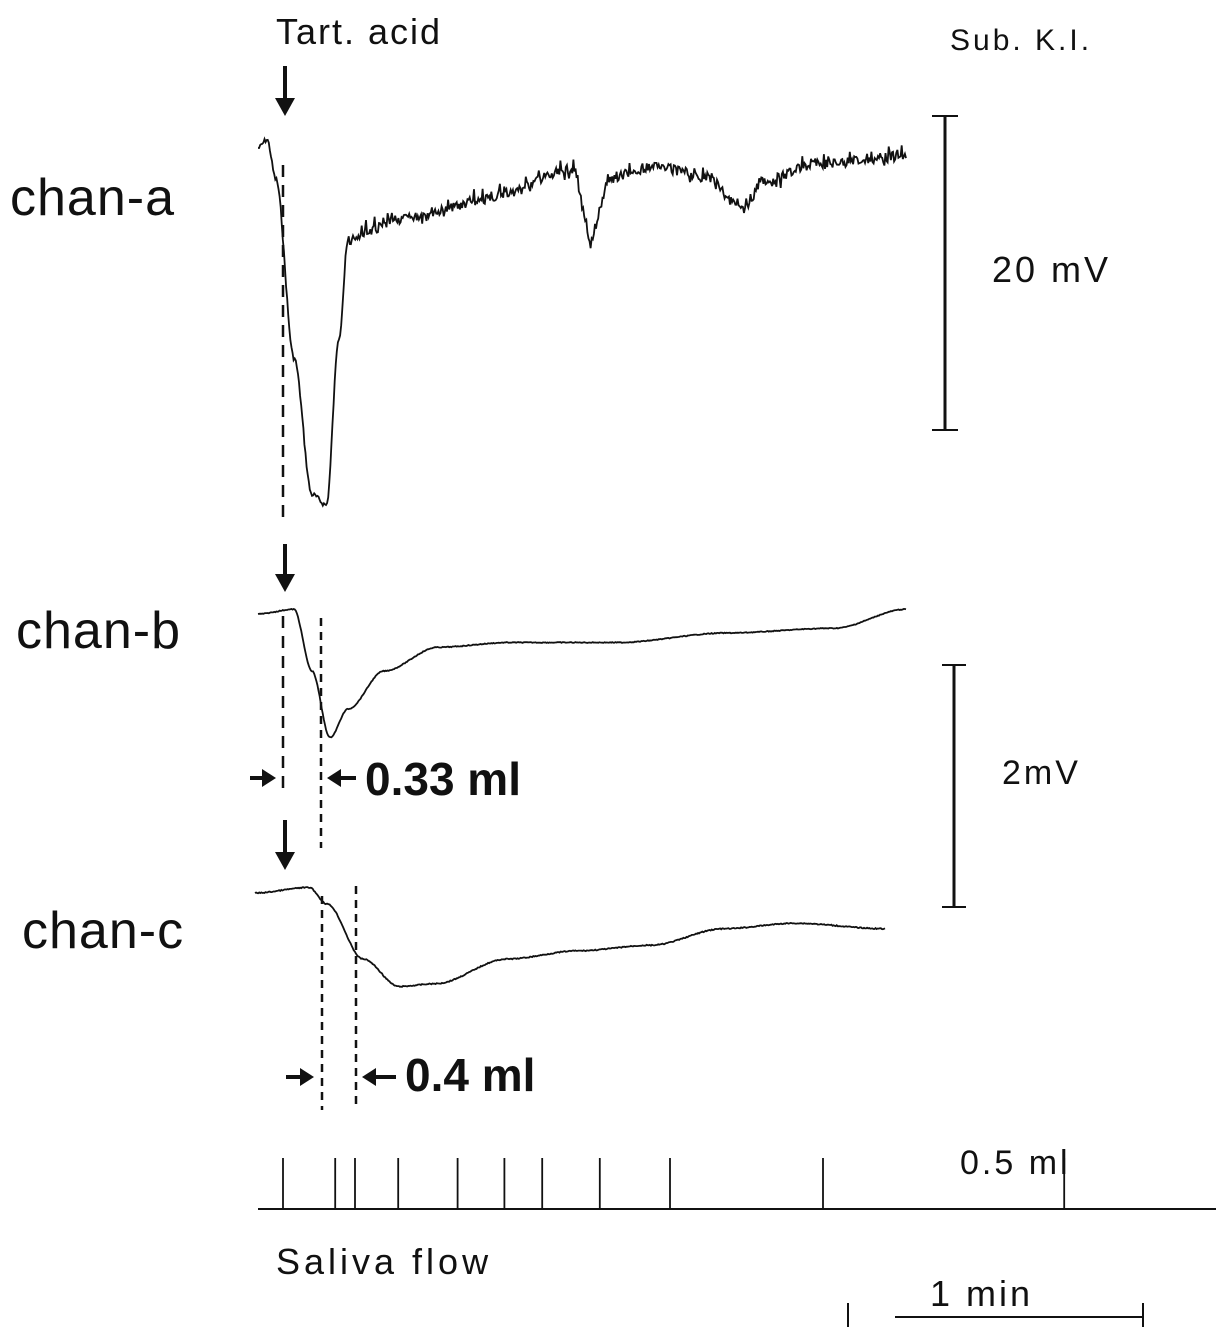 The height and width of the screenshot is (1327, 1216). Describe the element at coordinates (285, 583) in the screenshot. I see `stimulus-arrow-b-head` at that location.